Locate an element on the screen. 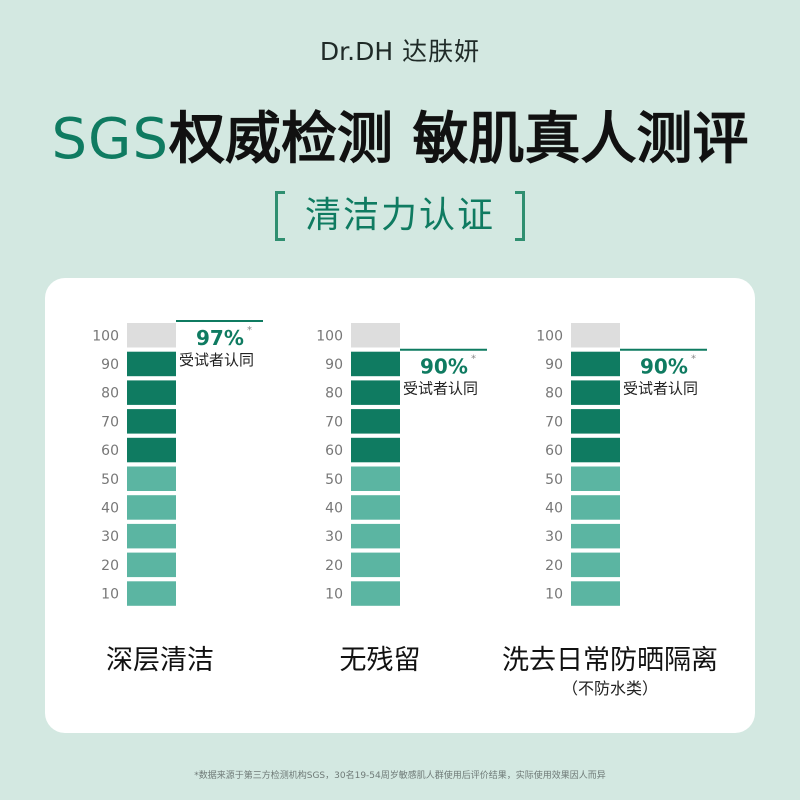 The image size is (800, 800). category-note-3: （不防水类） is located at coordinates (609, 688).